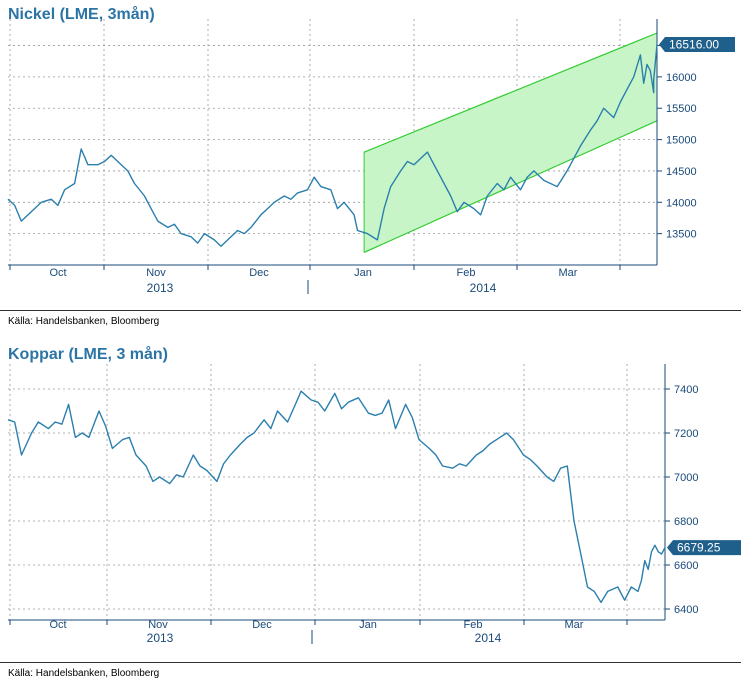 The image size is (741, 686). Describe the element at coordinates (510, 92) in the screenshot. I see `trend-channel-upper` at that location.